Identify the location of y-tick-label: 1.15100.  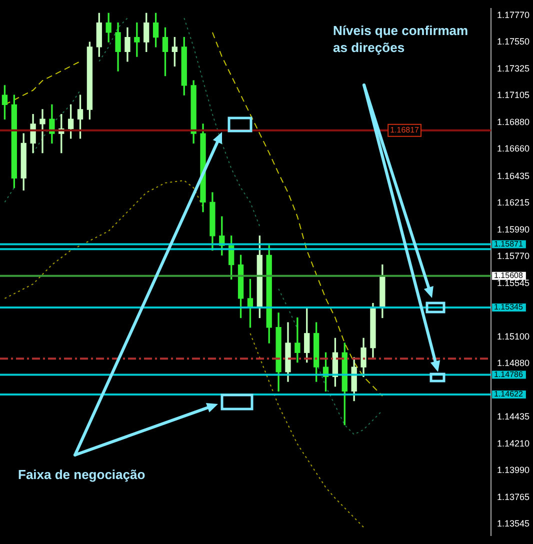
(513, 336).